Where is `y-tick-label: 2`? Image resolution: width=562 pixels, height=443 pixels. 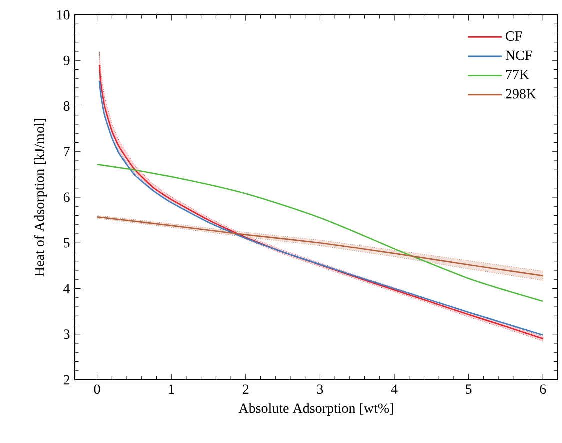 y-tick-label: 2 is located at coordinates (67, 380).